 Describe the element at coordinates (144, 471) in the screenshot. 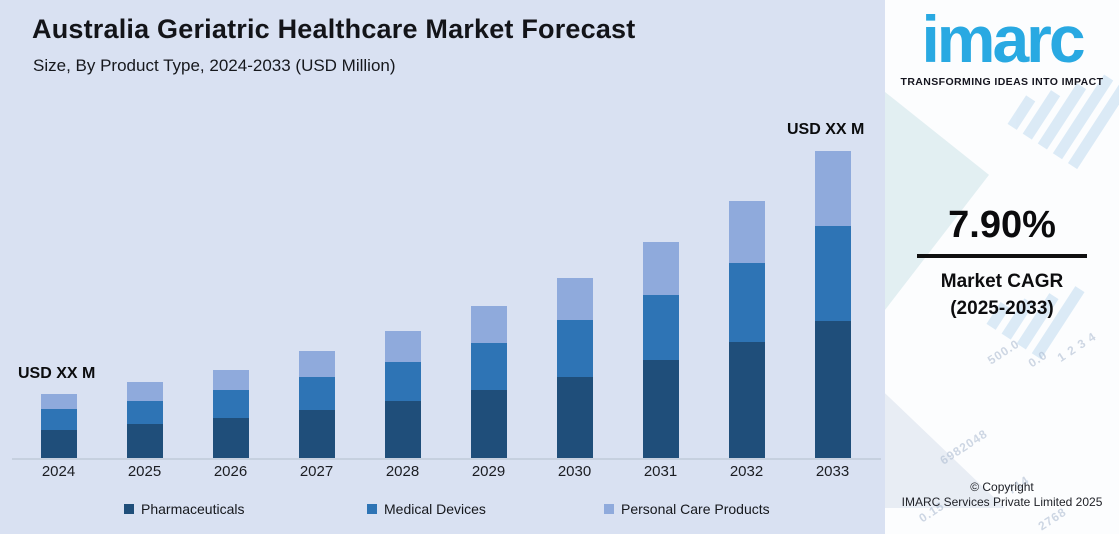

I see `x-axis-label-2025: 2025` at that location.